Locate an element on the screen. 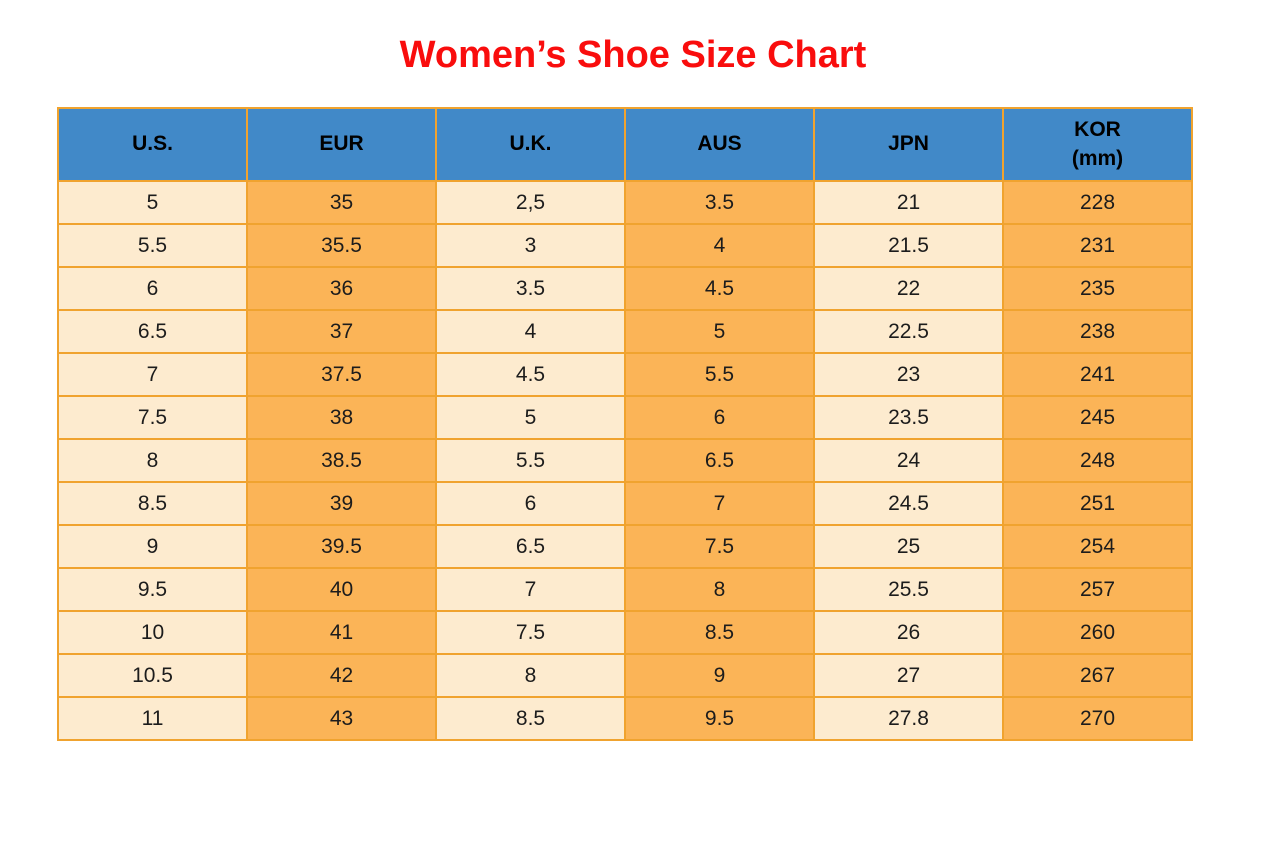 The height and width of the screenshot is (841, 1266). column-header-kormm: KOR (mm) is located at coordinates (1097, 144).